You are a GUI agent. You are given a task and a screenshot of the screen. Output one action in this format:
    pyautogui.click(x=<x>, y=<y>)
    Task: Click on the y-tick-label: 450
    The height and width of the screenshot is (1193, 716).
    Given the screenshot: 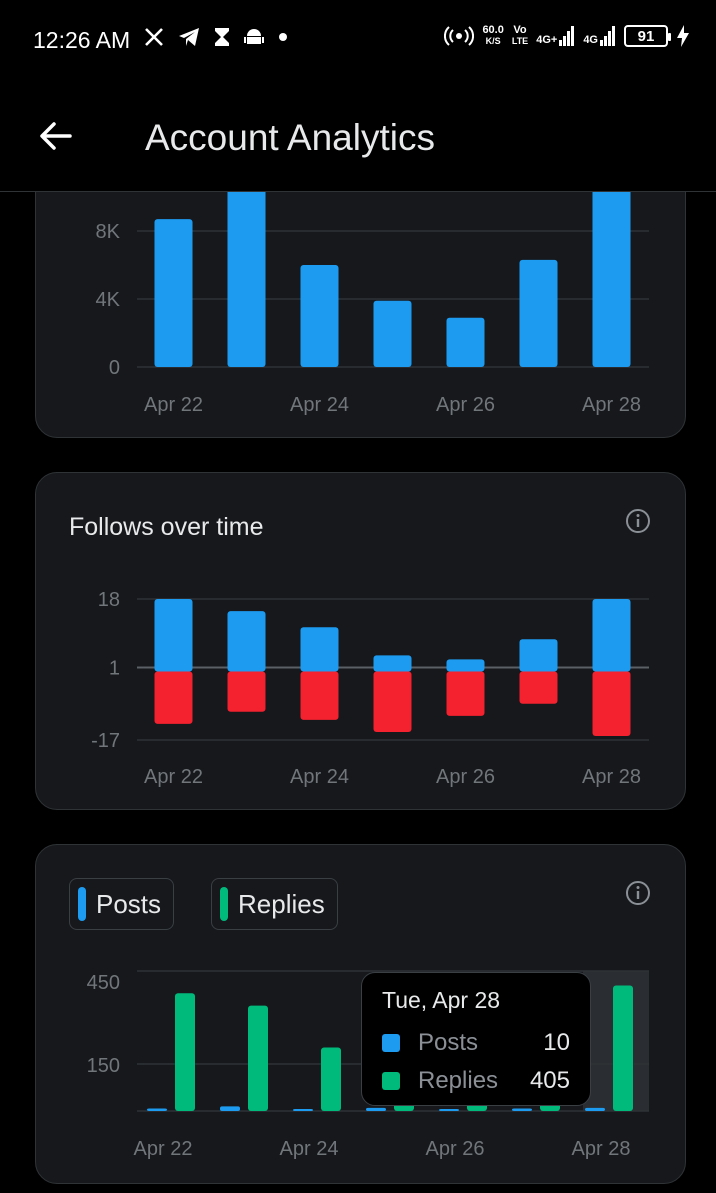 What is the action you would take?
    pyautogui.click(x=103, y=983)
    